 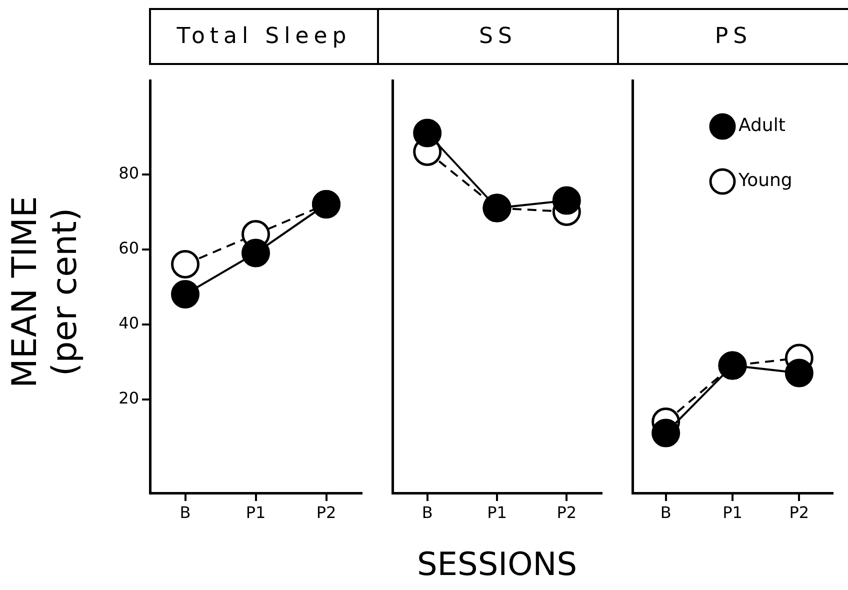 I want to click on chart-title: Total Sleep, so click(x=264, y=36).